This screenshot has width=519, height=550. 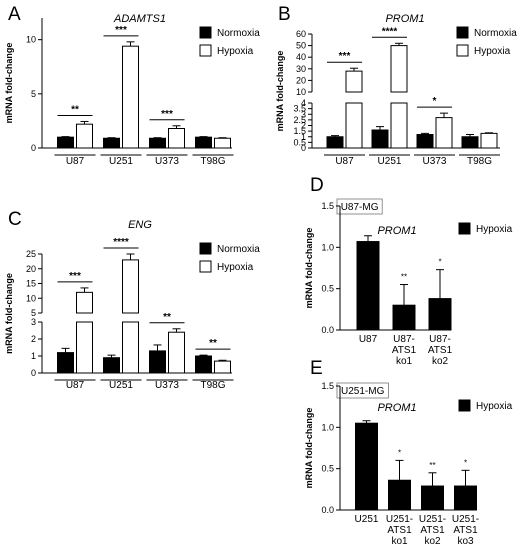 What do you see at coordinates (301, 80) in the screenshot?
I see `y-tick-label: 20` at bounding box center [301, 80].